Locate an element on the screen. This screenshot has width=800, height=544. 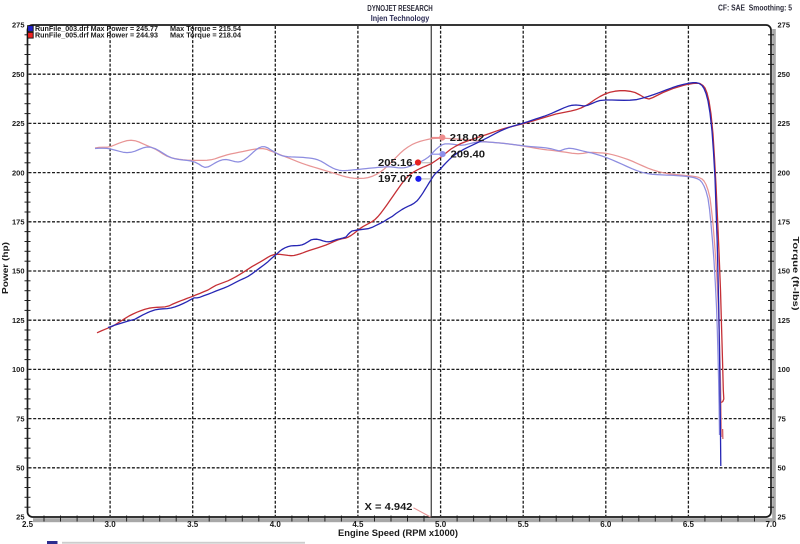
svg-text:RunFile_003.drf Max Power = 24: RunFile_003.drf Max Power = 245.77 is located at coordinates (96, 29).